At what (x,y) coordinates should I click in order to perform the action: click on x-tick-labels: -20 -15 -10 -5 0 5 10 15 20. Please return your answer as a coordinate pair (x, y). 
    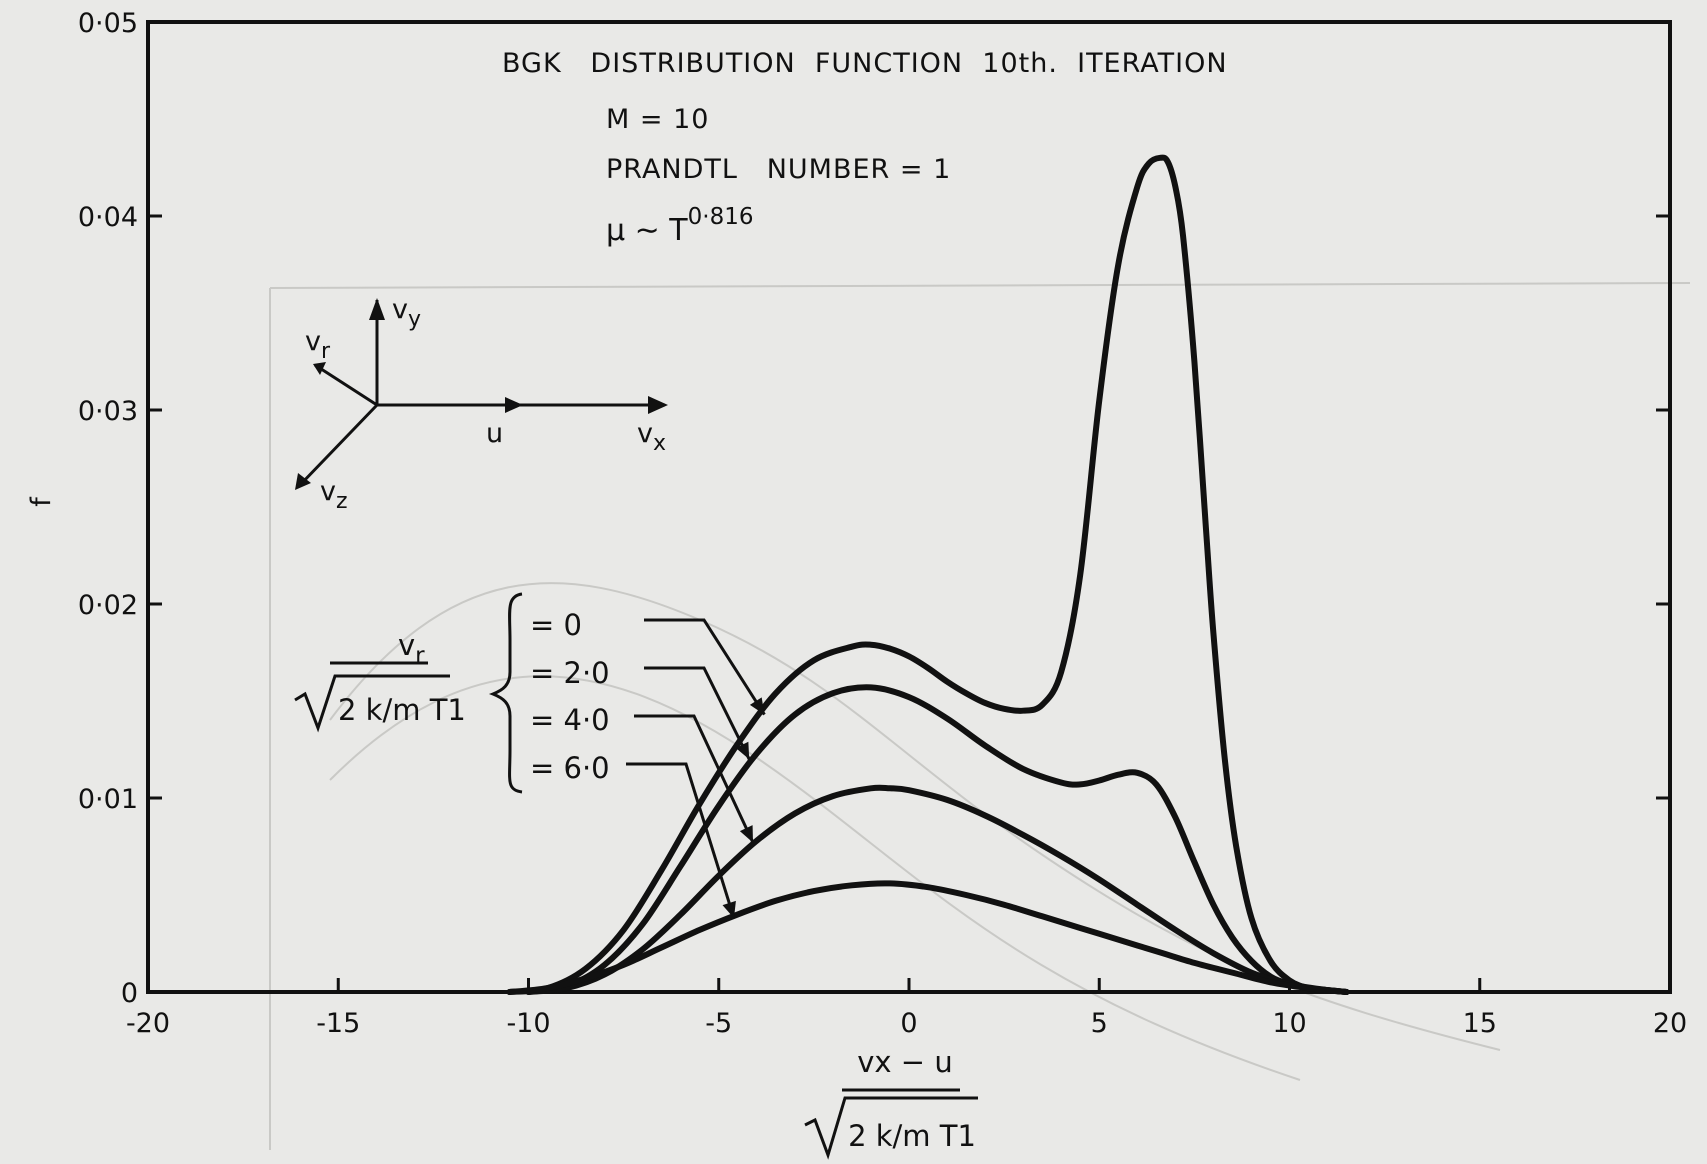
    Looking at the image, I should click on (906, 1023).